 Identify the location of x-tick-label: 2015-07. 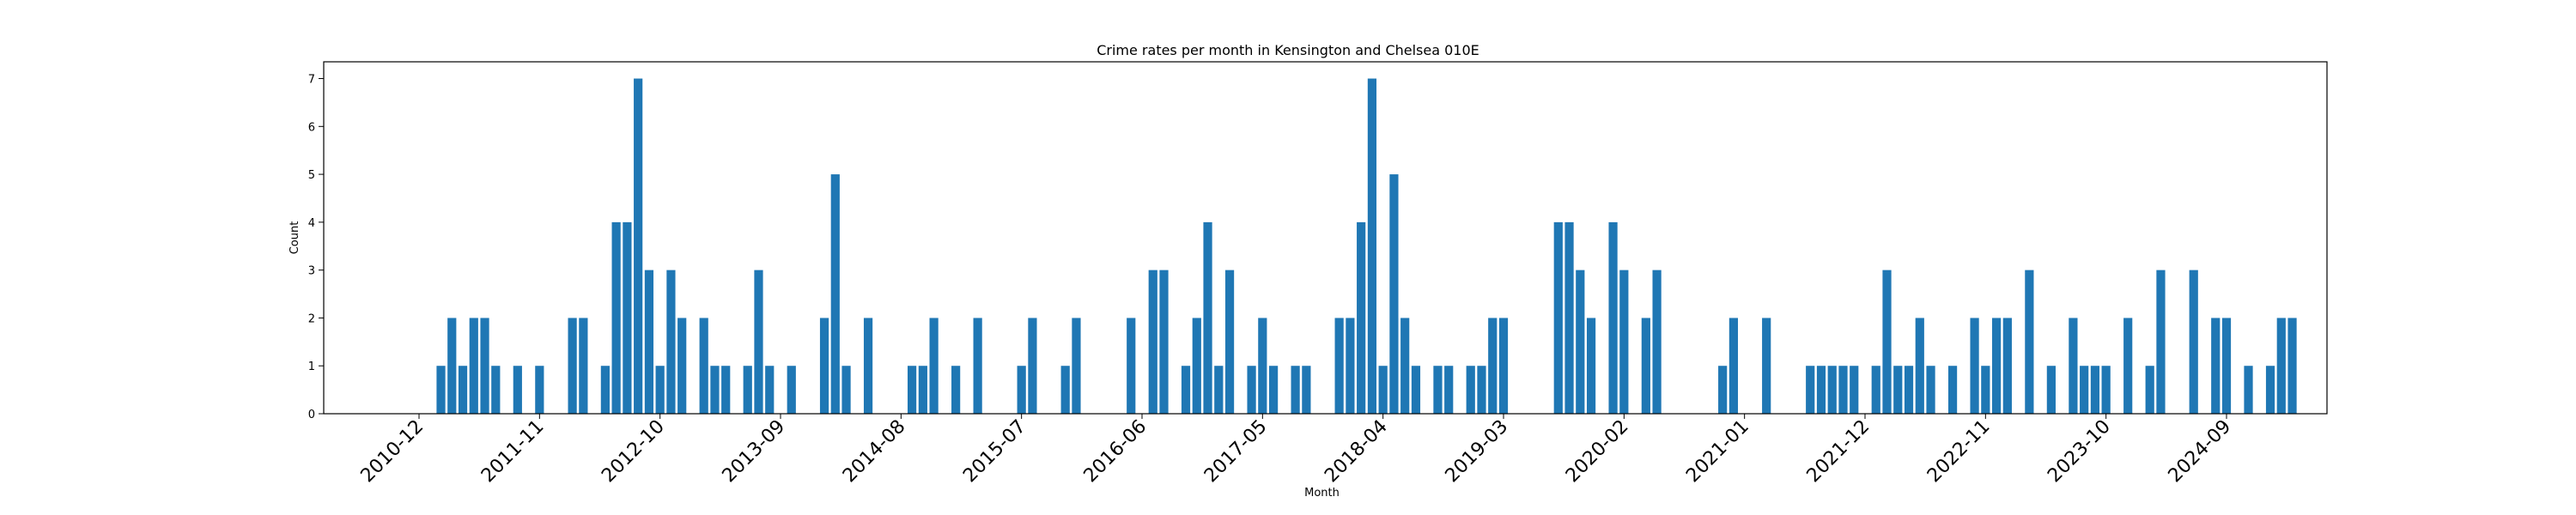
(995, 452).